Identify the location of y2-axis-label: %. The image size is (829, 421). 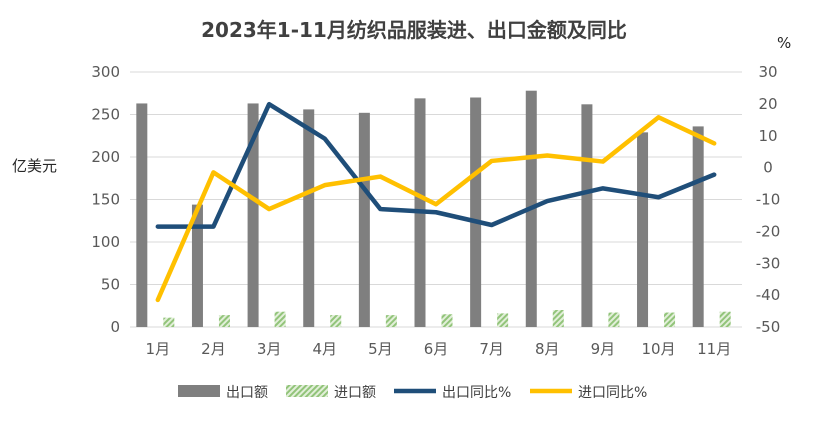
(784, 43).